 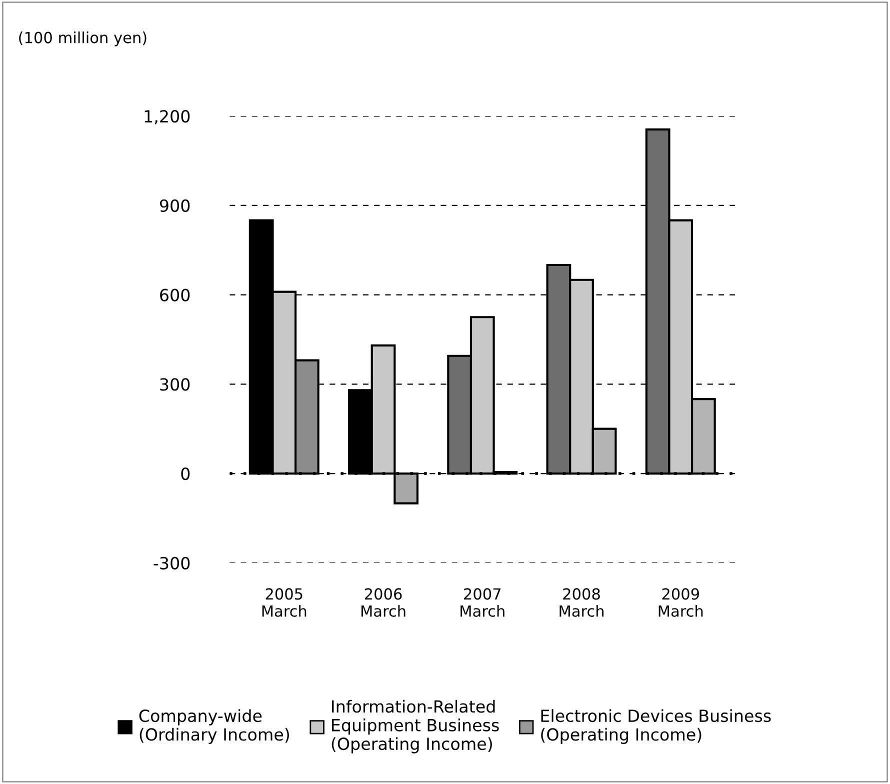 What do you see at coordinates (185, 474) in the screenshot?
I see `y-tick-label: 0` at bounding box center [185, 474].